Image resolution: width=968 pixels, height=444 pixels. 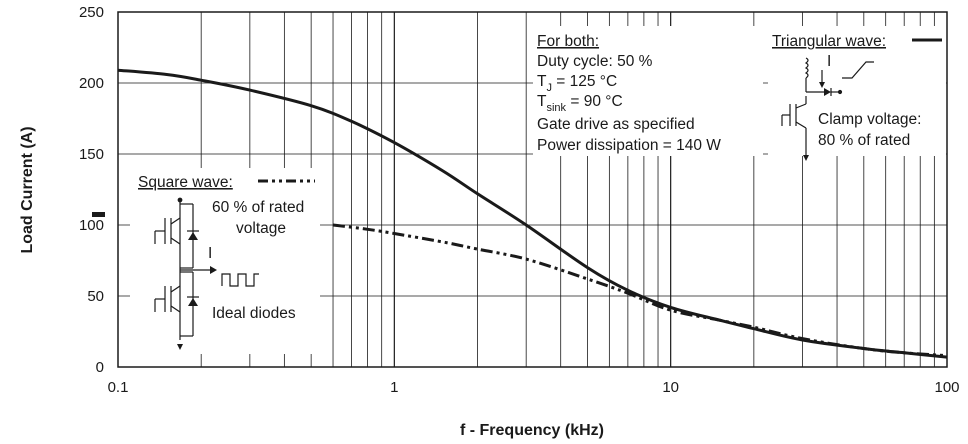 I want to click on y-tick-label: 0, so click(x=100, y=367).